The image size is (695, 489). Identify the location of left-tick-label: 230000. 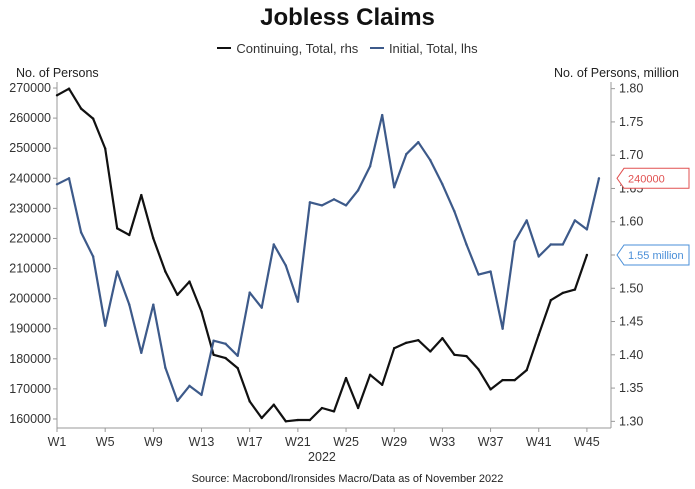
(30, 208).